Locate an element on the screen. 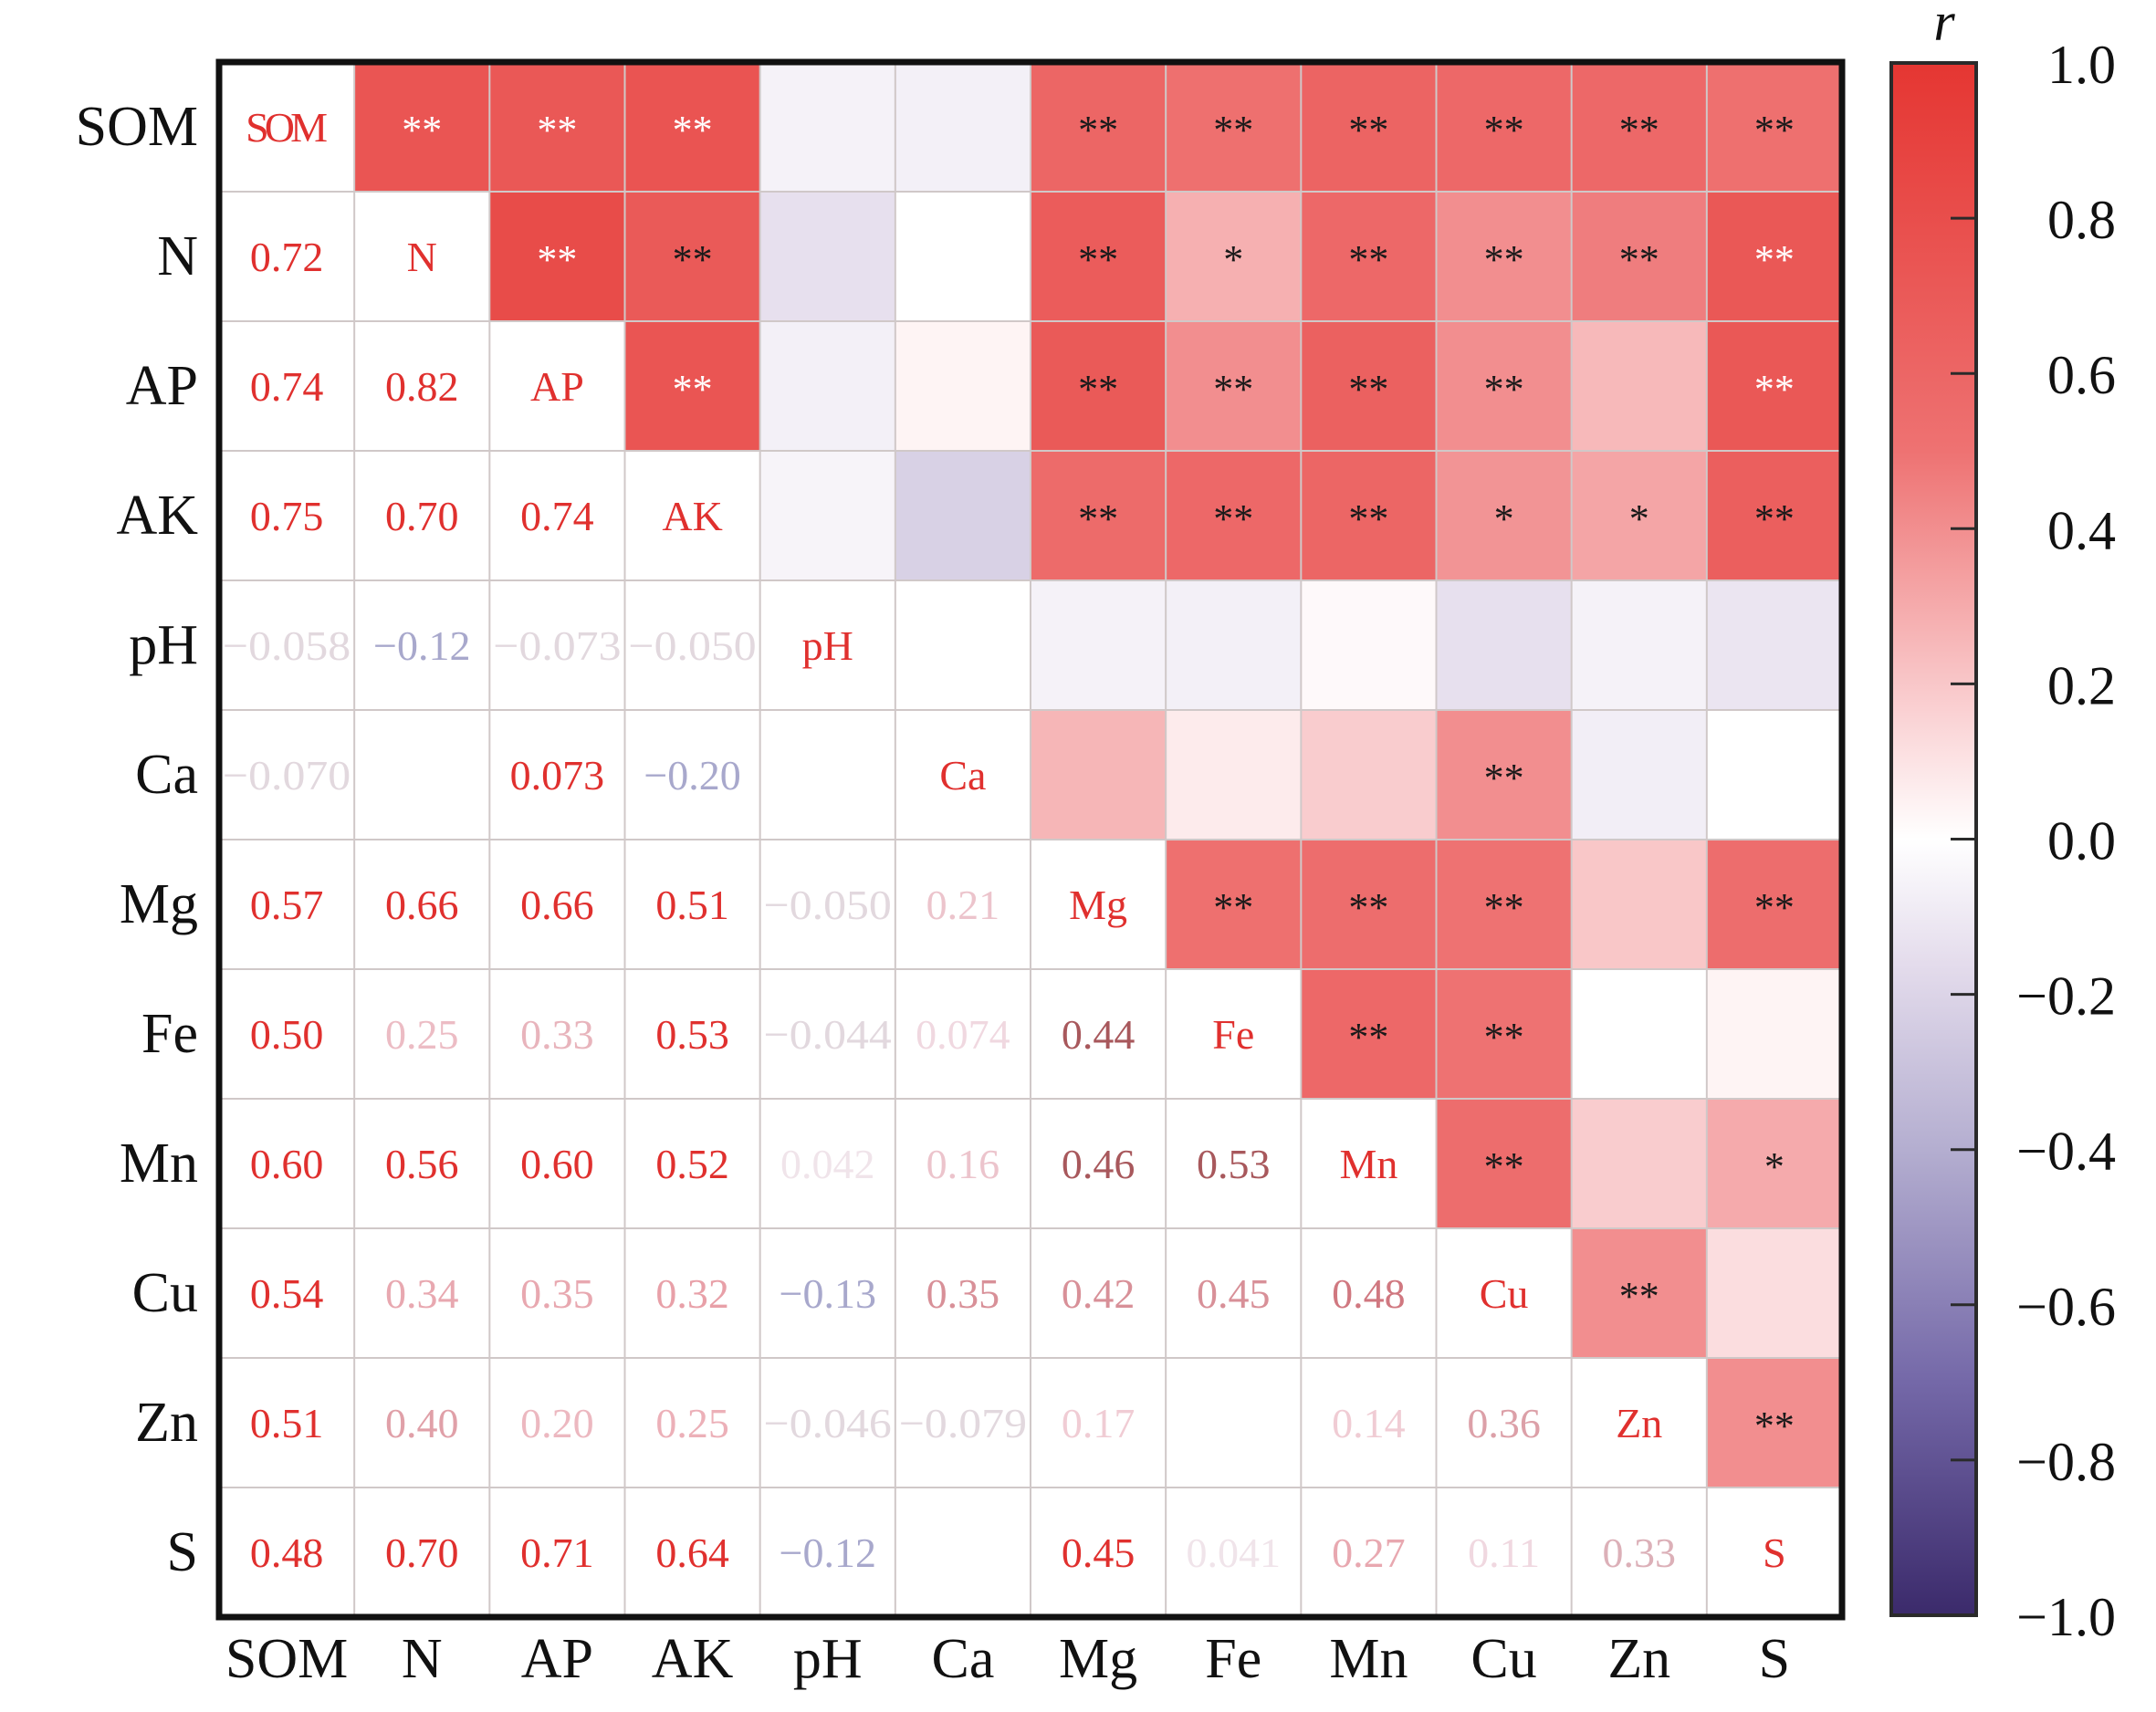  cell-AP-Mg is located at coordinates (1099, 386).